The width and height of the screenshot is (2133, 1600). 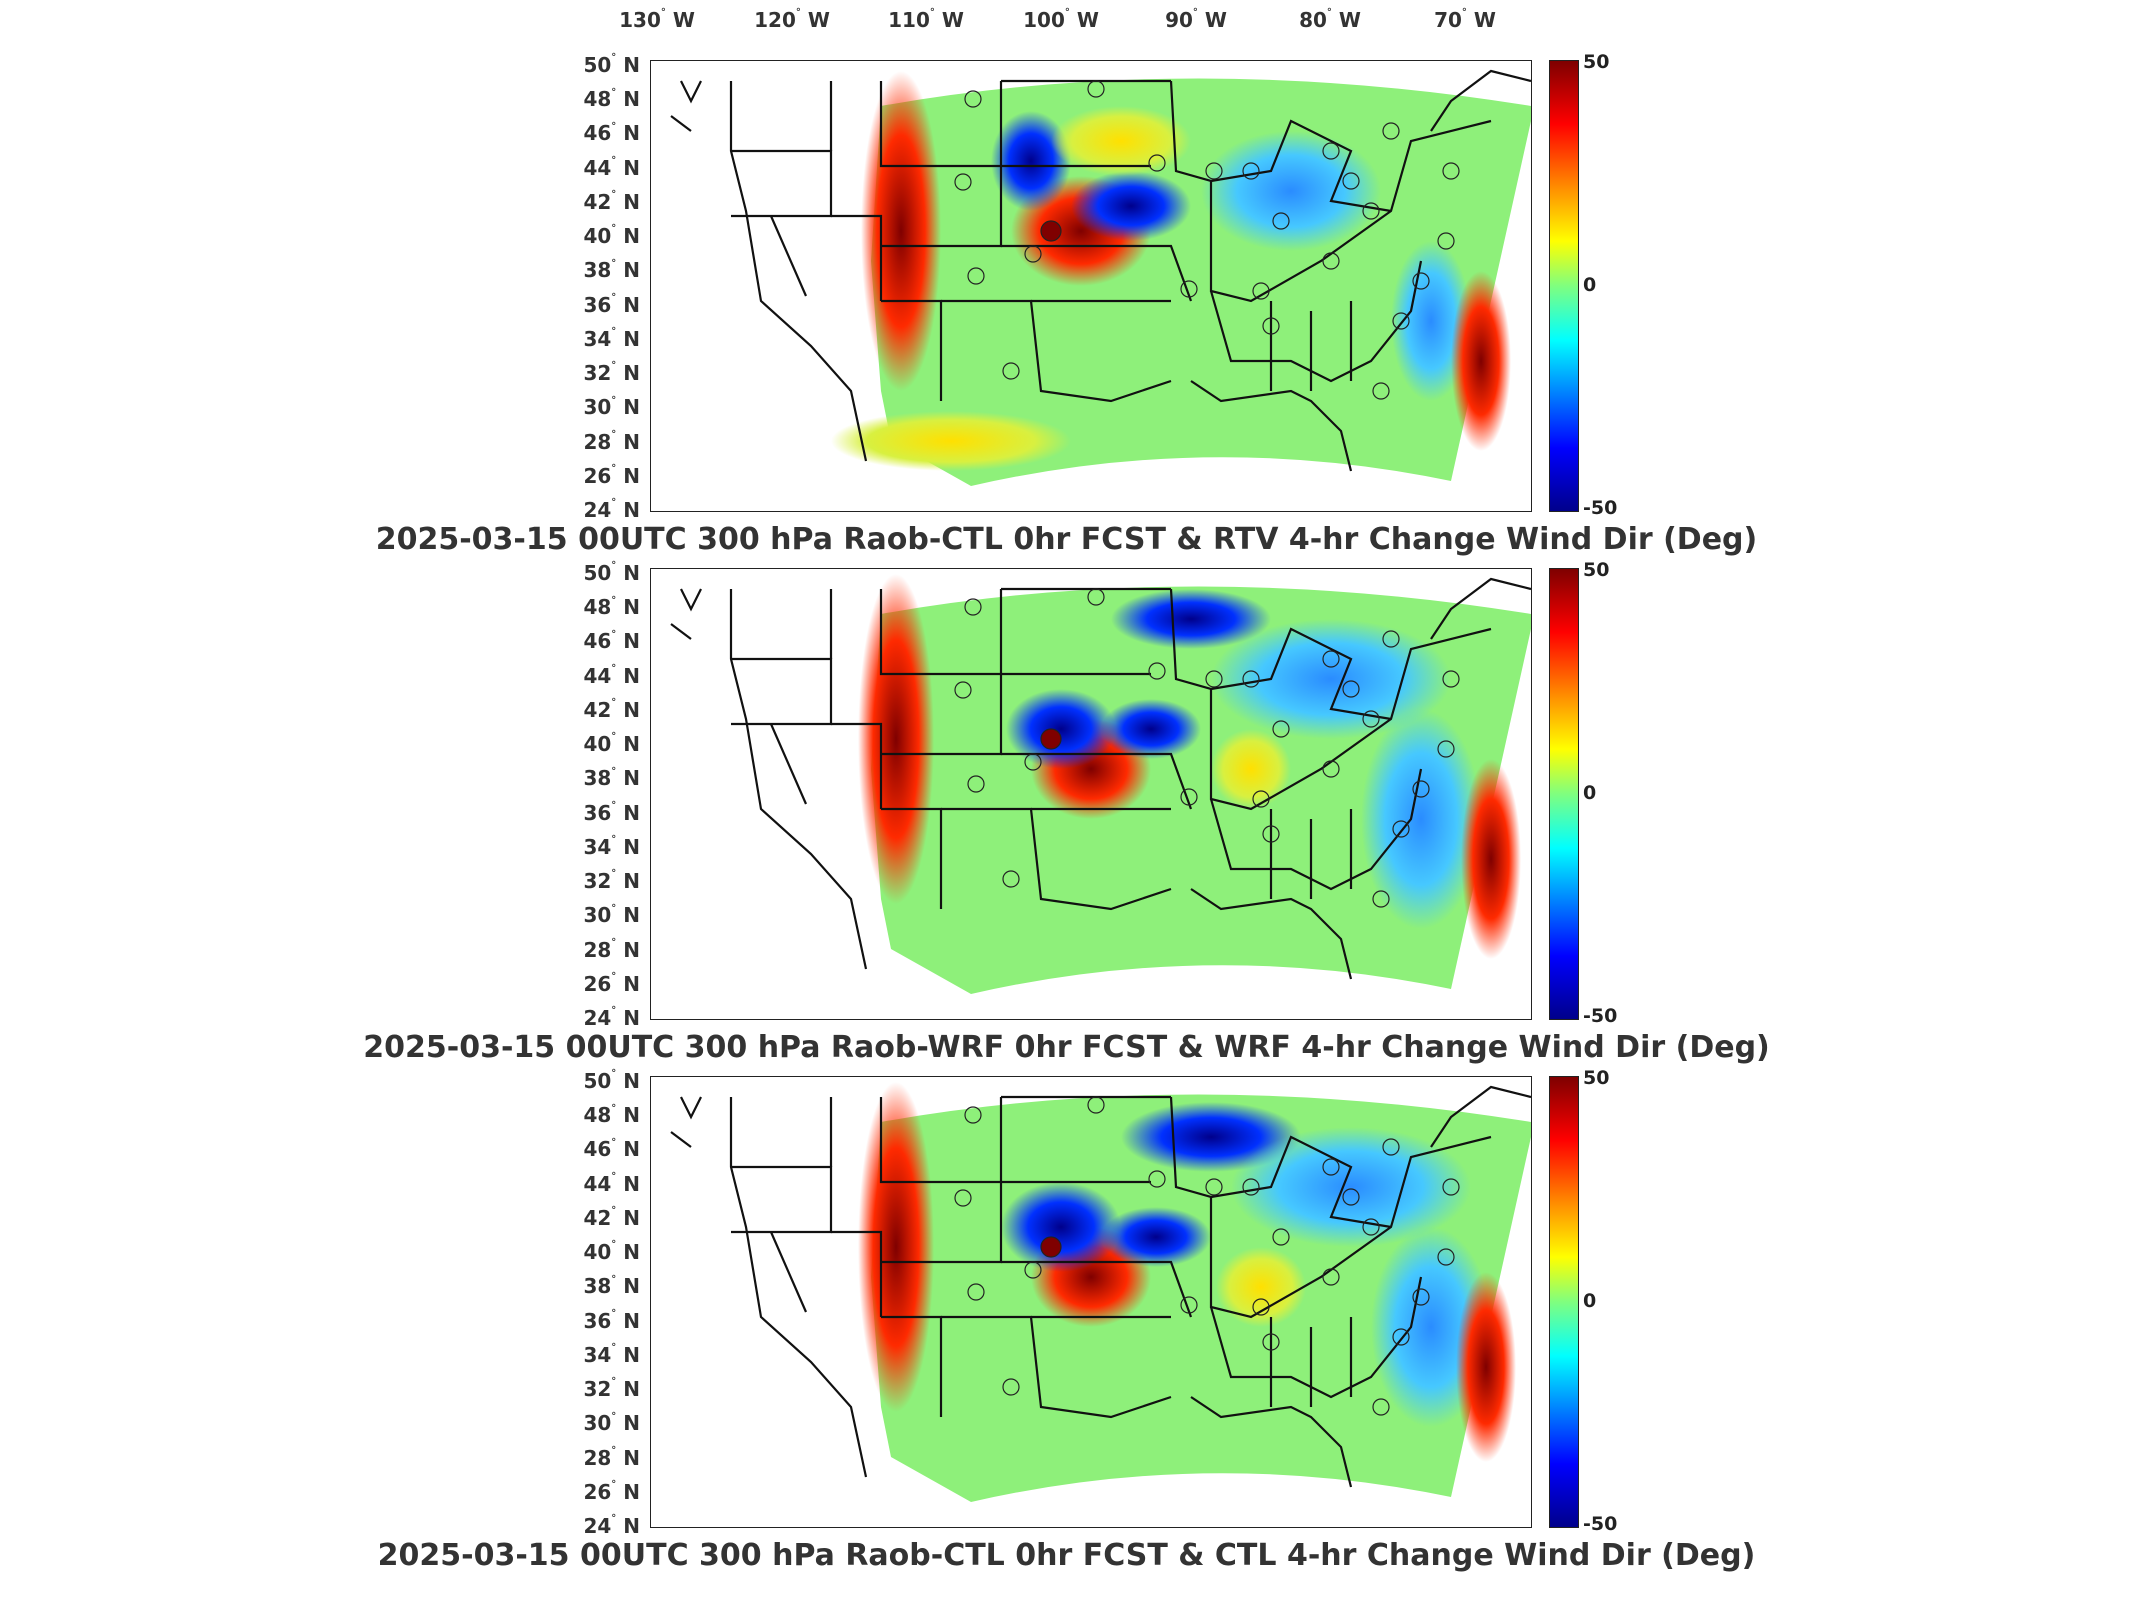 What do you see at coordinates (1051, 739) in the screenshot?
I see `raob-station-marker-highlight` at bounding box center [1051, 739].